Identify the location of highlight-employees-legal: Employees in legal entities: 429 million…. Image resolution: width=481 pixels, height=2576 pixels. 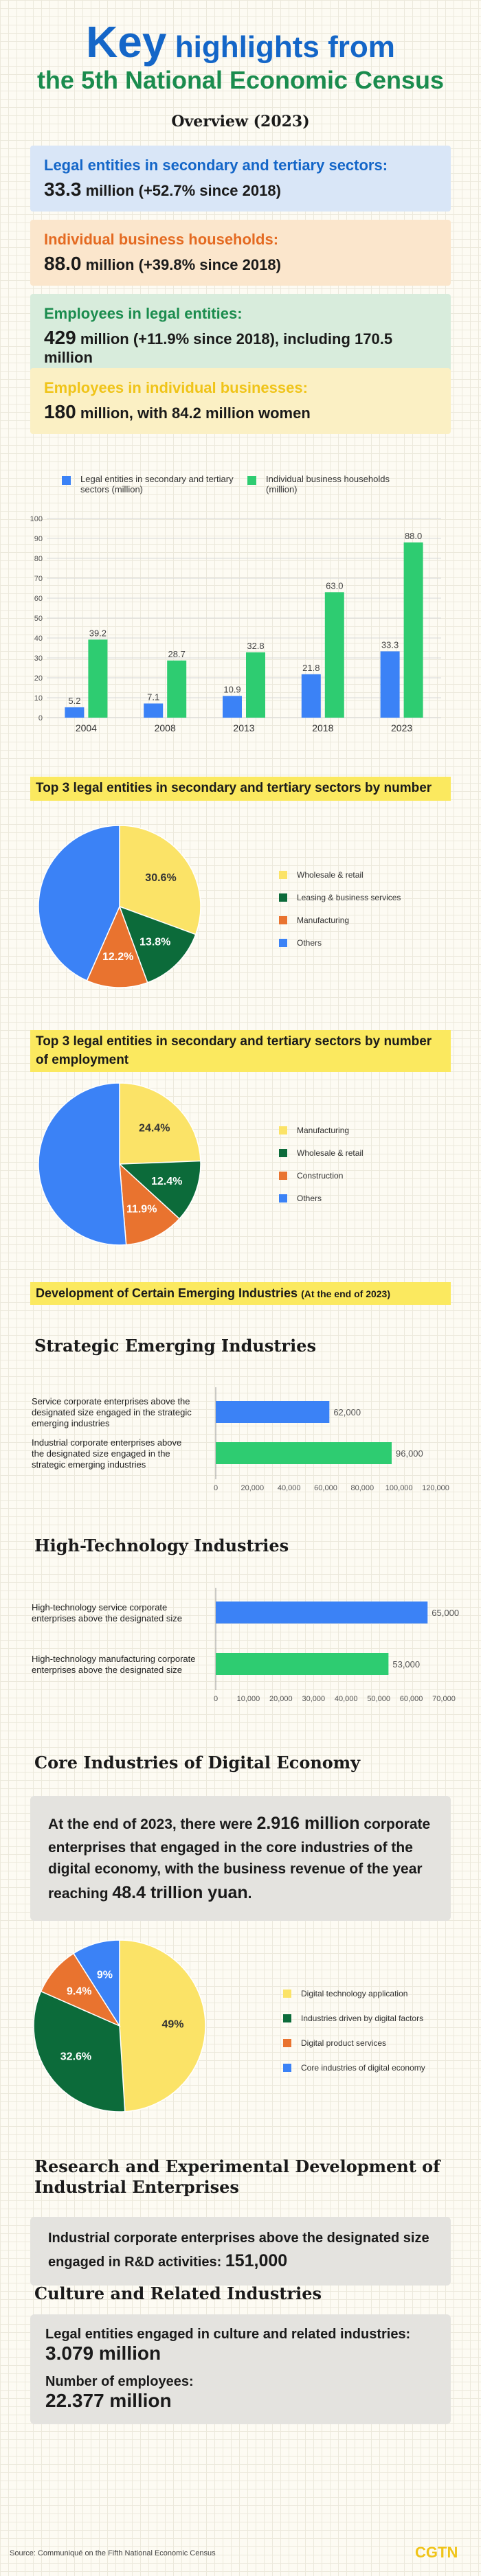
(240, 336).